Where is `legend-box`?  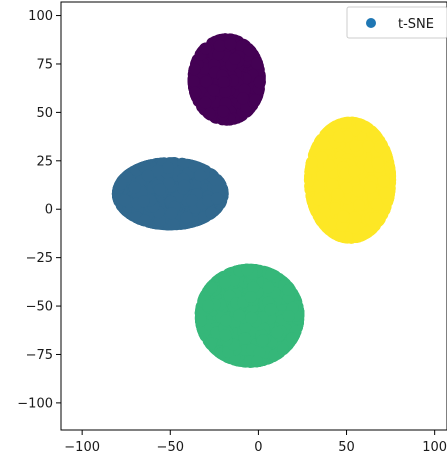 legend-box is located at coordinates (396, 22).